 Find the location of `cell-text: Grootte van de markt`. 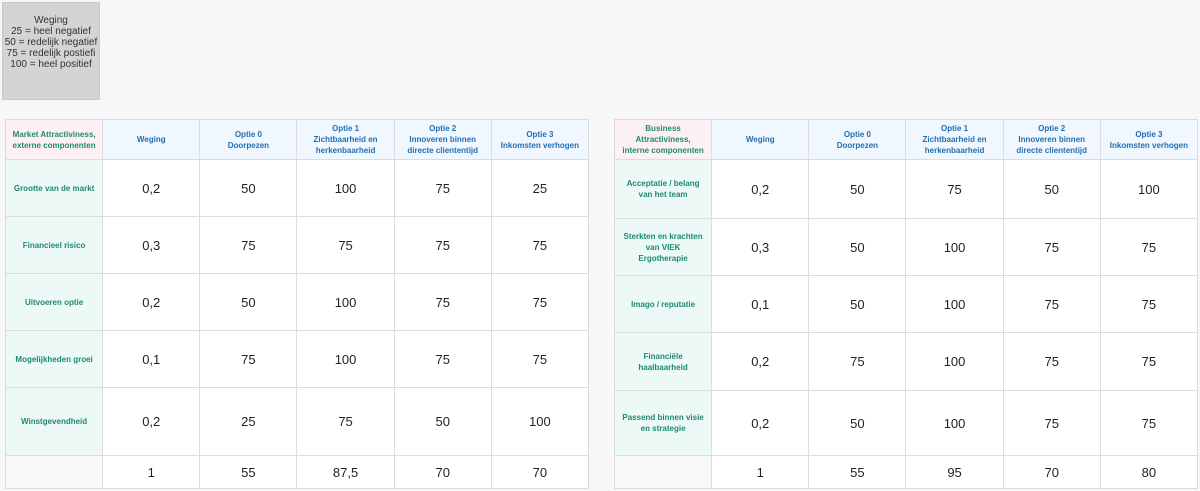

cell-text: Grootte van de markt is located at coordinates (54, 188).